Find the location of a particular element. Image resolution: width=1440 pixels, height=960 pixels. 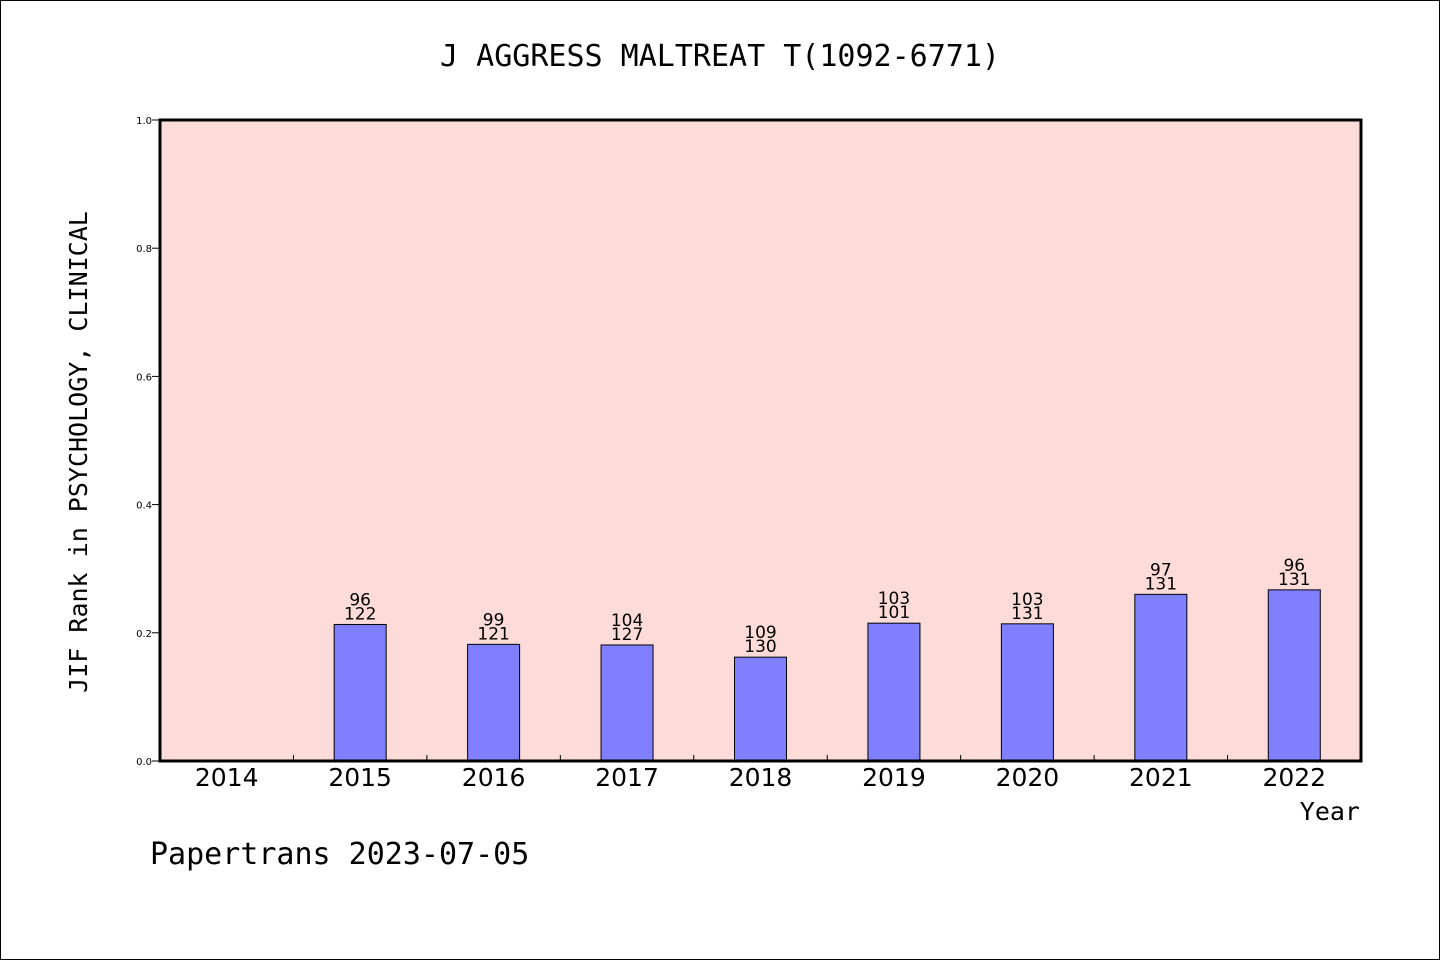

watermark-text: Papertrans 2023-07-05 is located at coordinates (339, 854).